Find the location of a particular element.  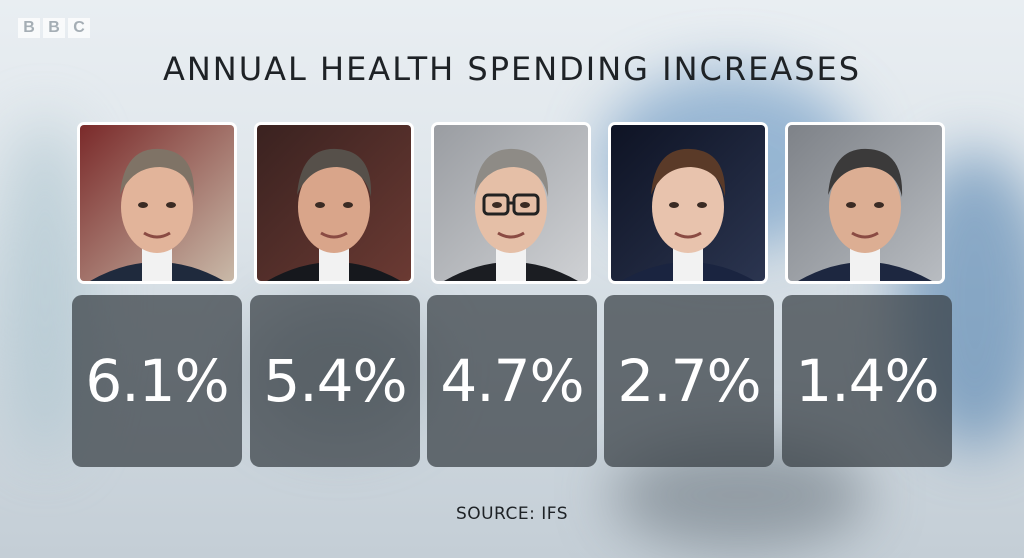

value-label: 1.4% is located at coordinates (867, 381).